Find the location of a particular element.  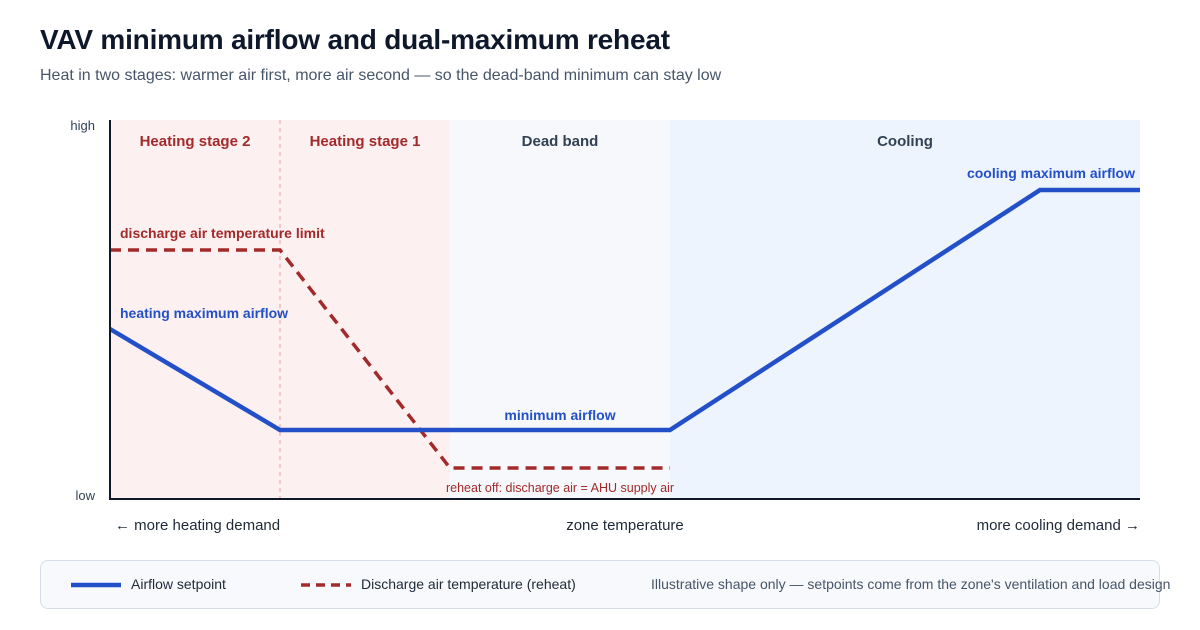

x-axis-left-label: ← more heating demand is located at coordinates (197, 525).